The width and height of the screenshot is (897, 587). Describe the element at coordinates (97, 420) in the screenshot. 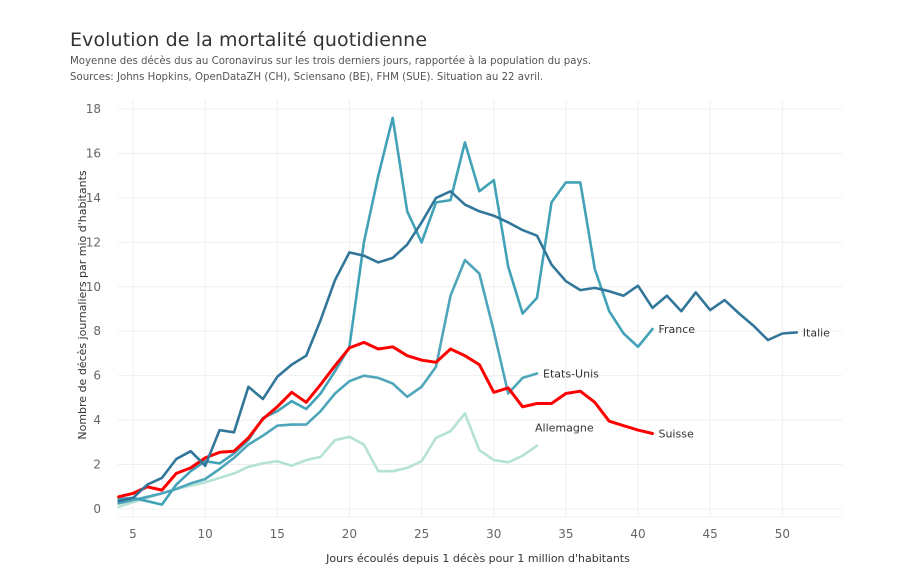

I see `y-tick-label: 4` at that location.